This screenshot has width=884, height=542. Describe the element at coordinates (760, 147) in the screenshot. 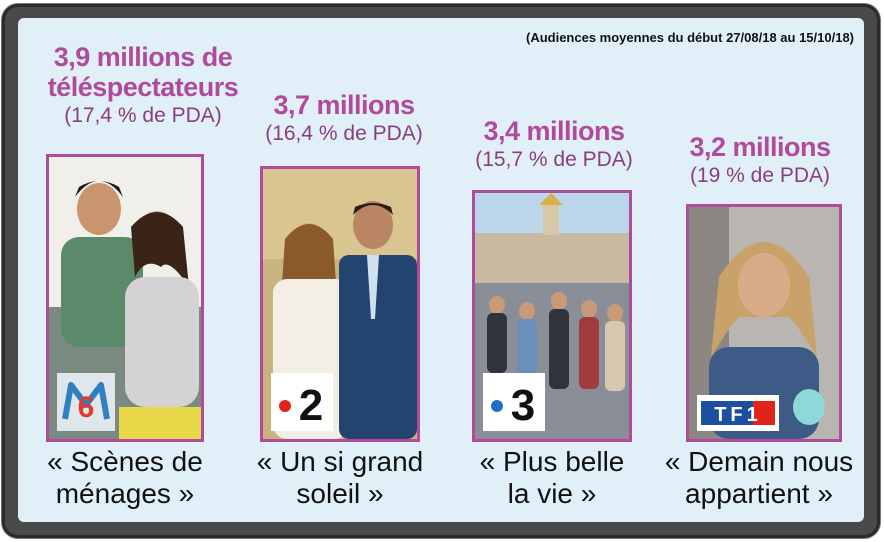

I see `show-4-audience: 3,2 millions` at that location.